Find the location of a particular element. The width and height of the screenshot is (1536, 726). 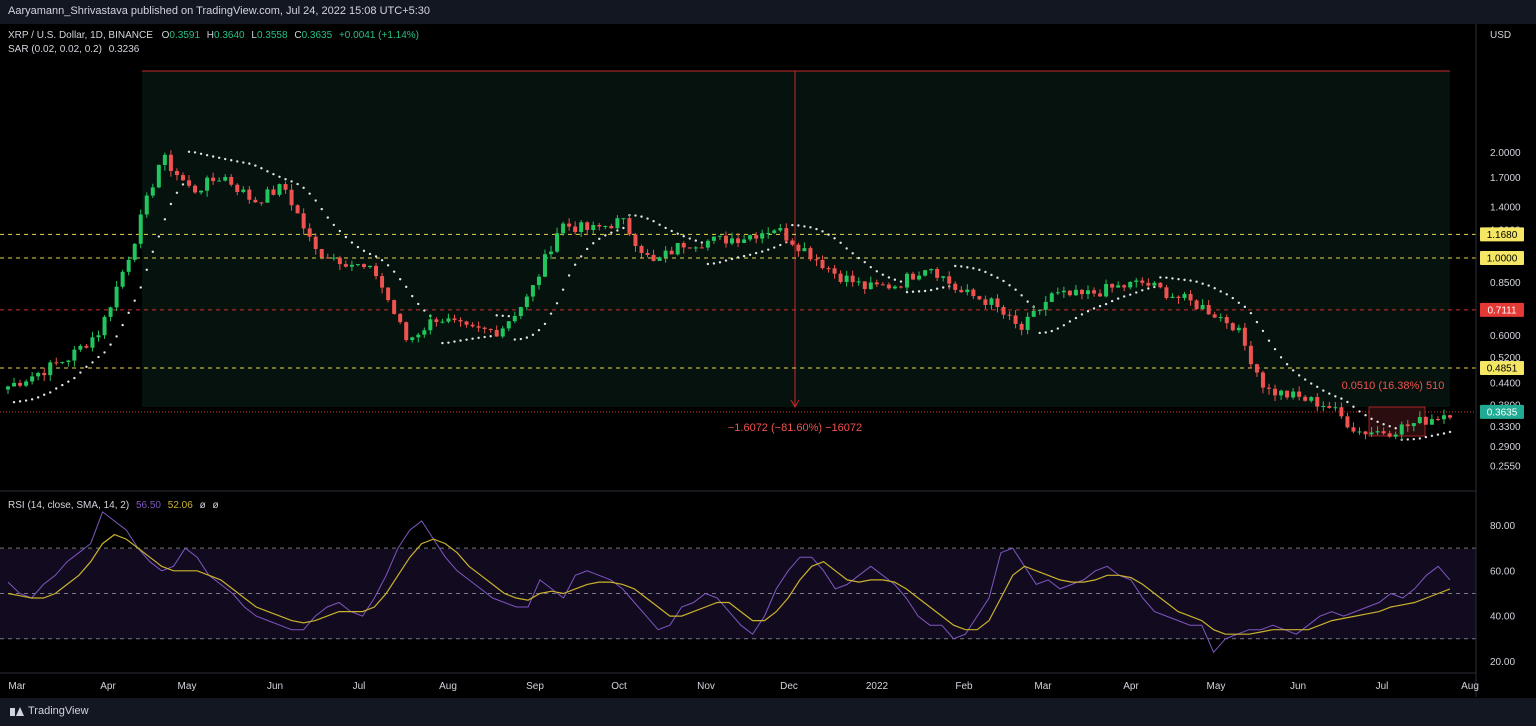

tradingview-brand: TradingView is located at coordinates (49, 711).